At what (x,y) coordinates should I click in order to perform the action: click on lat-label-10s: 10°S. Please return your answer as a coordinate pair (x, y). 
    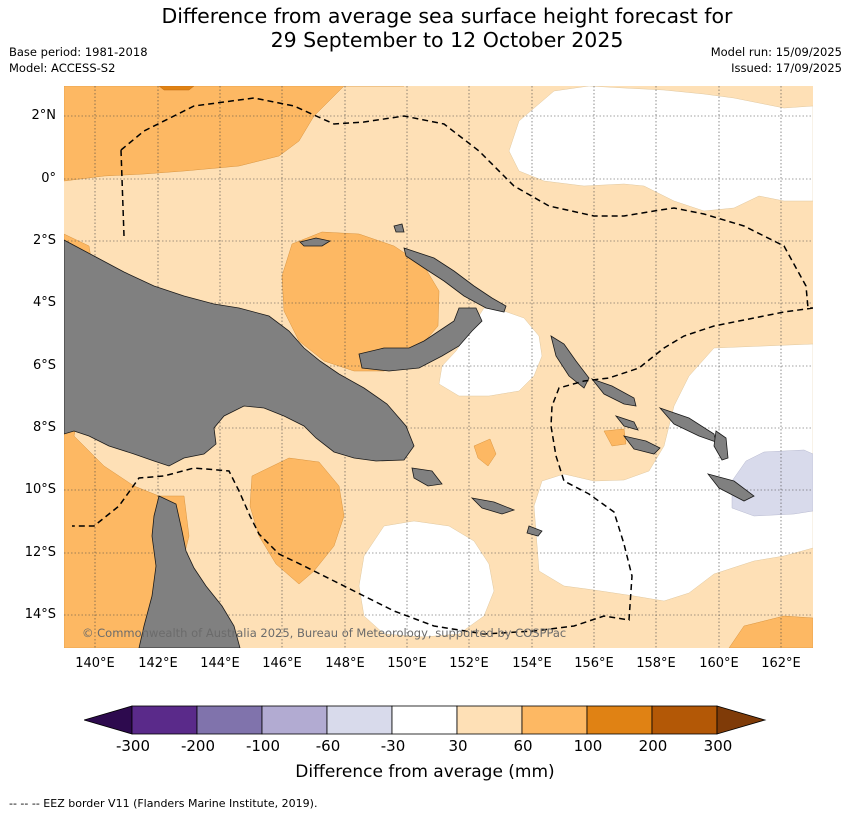
    Looking at the image, I should click on (40, 489).